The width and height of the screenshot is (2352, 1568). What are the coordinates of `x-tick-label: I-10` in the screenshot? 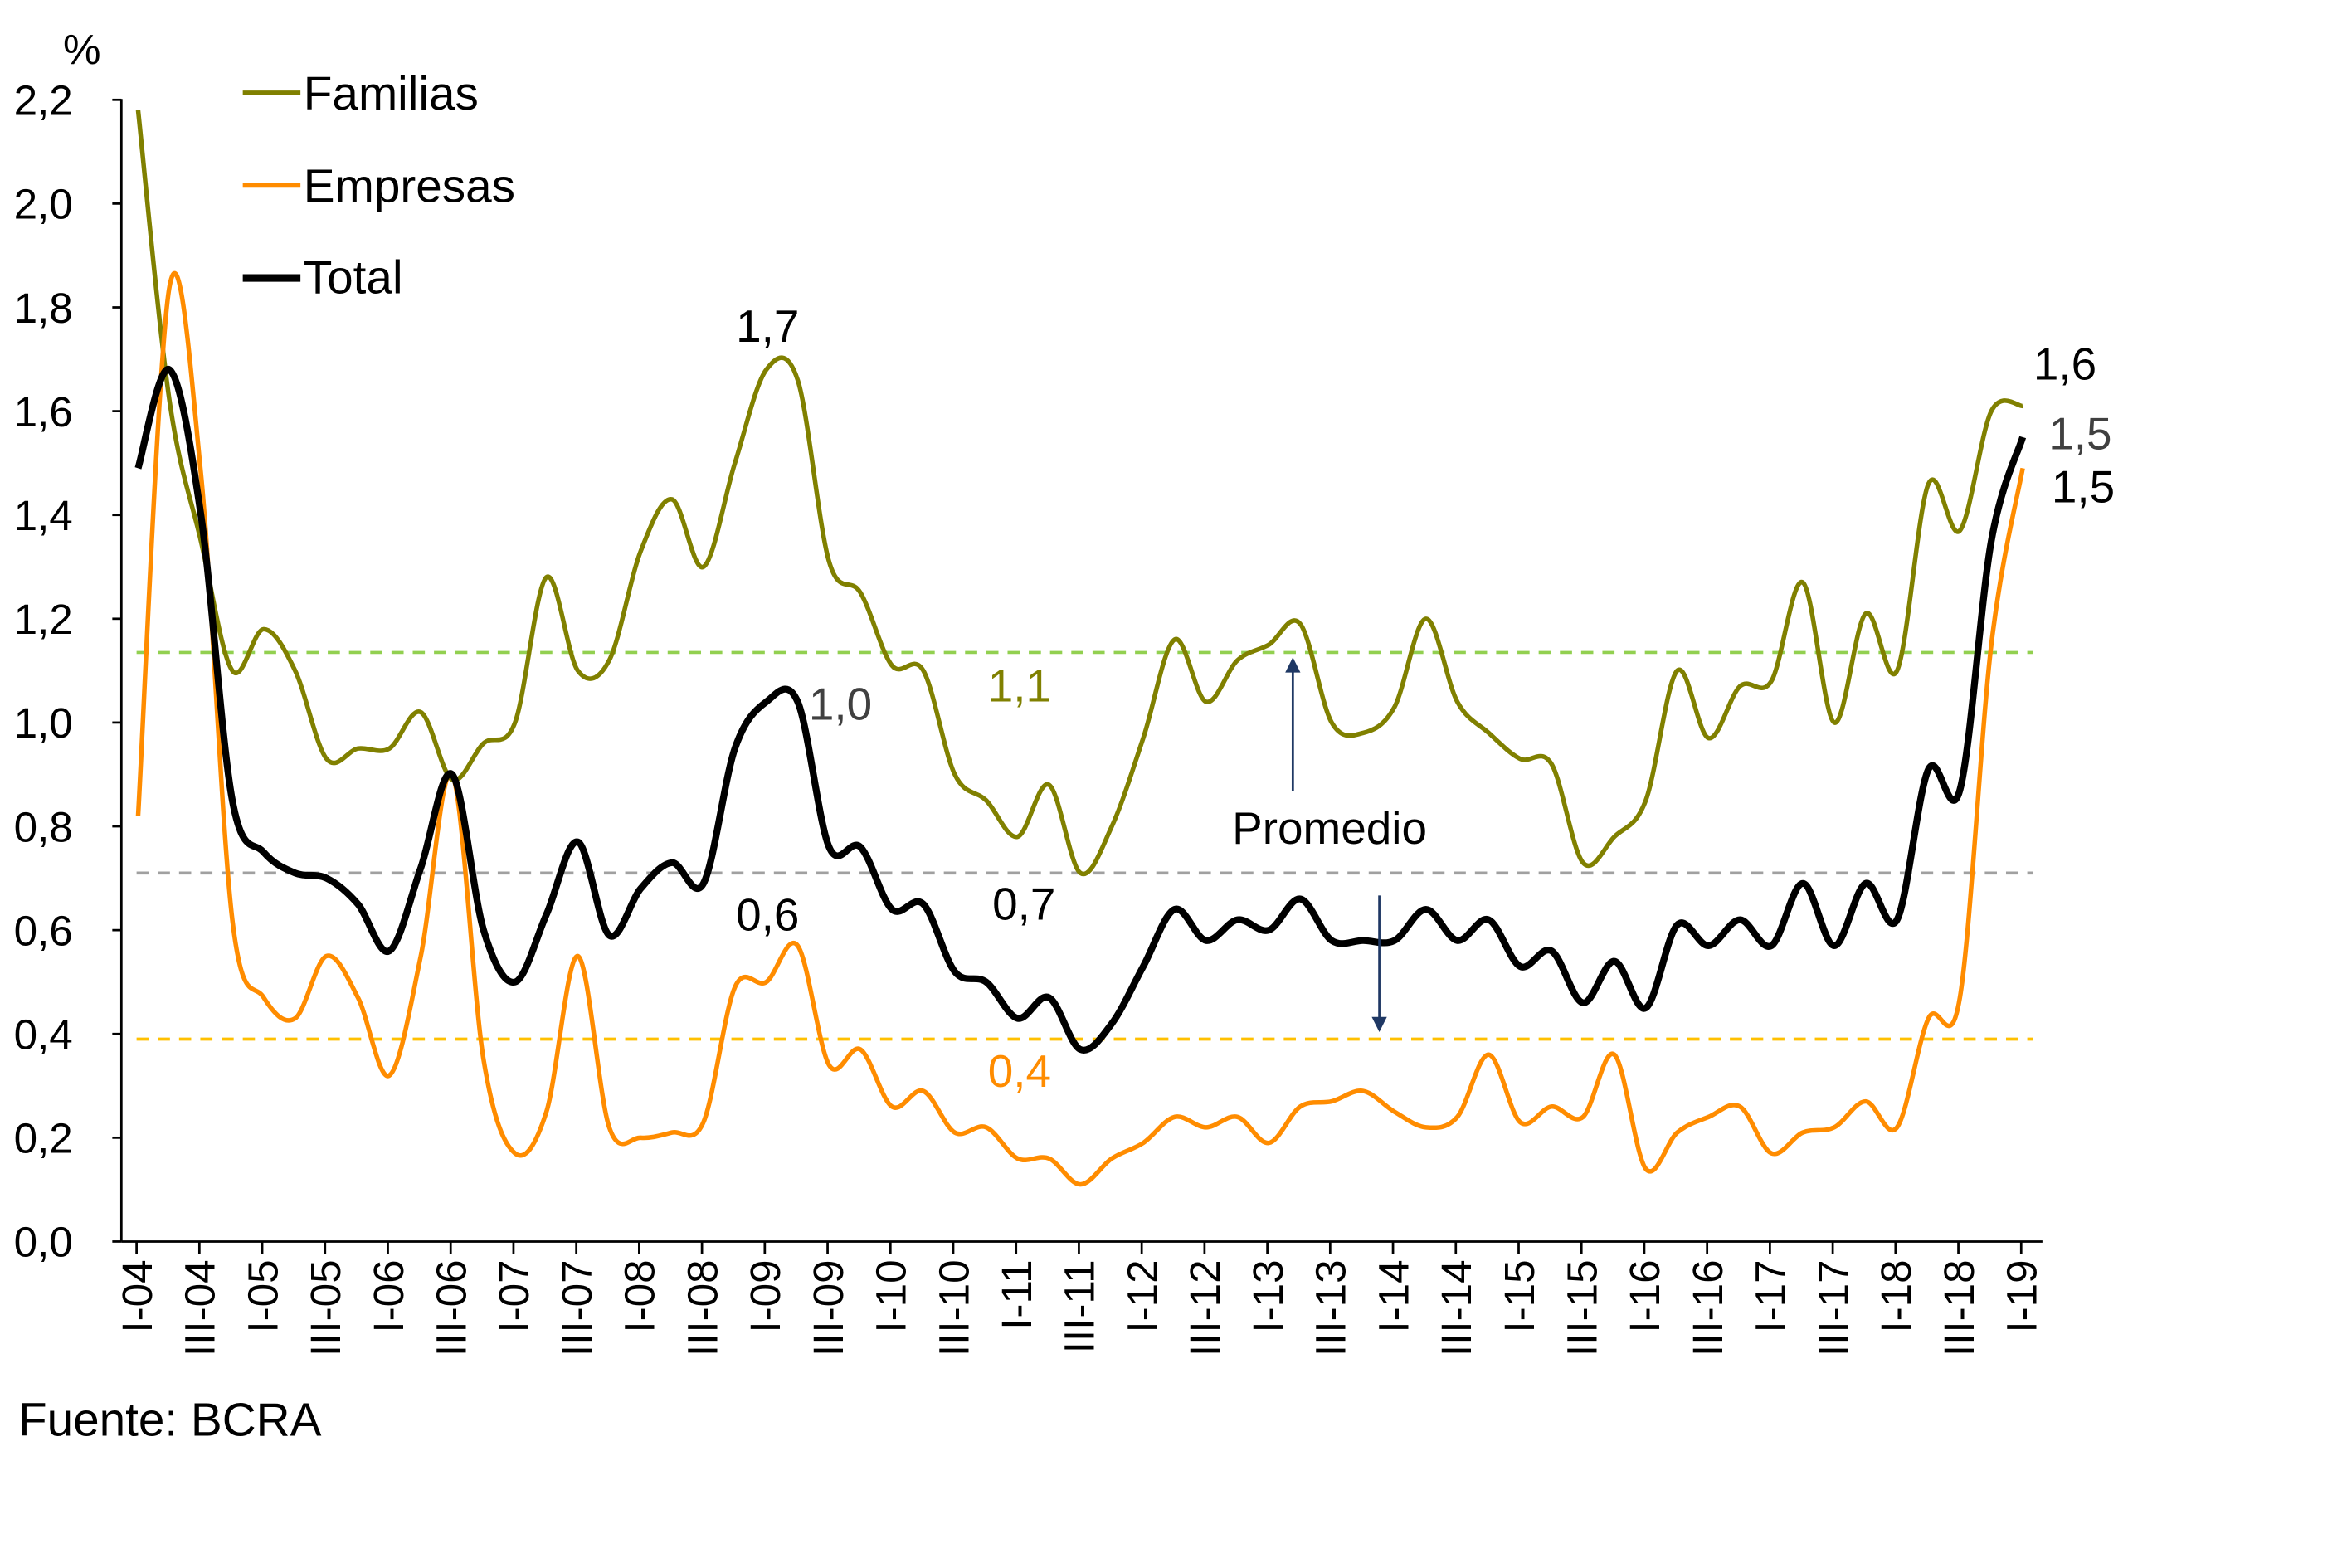 It's located at (891, 1295).